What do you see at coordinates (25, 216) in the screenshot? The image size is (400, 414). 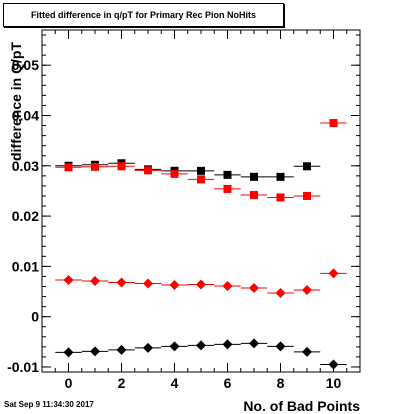 I see `y-tick-label: 0.02` at bounding box center [25, 216].